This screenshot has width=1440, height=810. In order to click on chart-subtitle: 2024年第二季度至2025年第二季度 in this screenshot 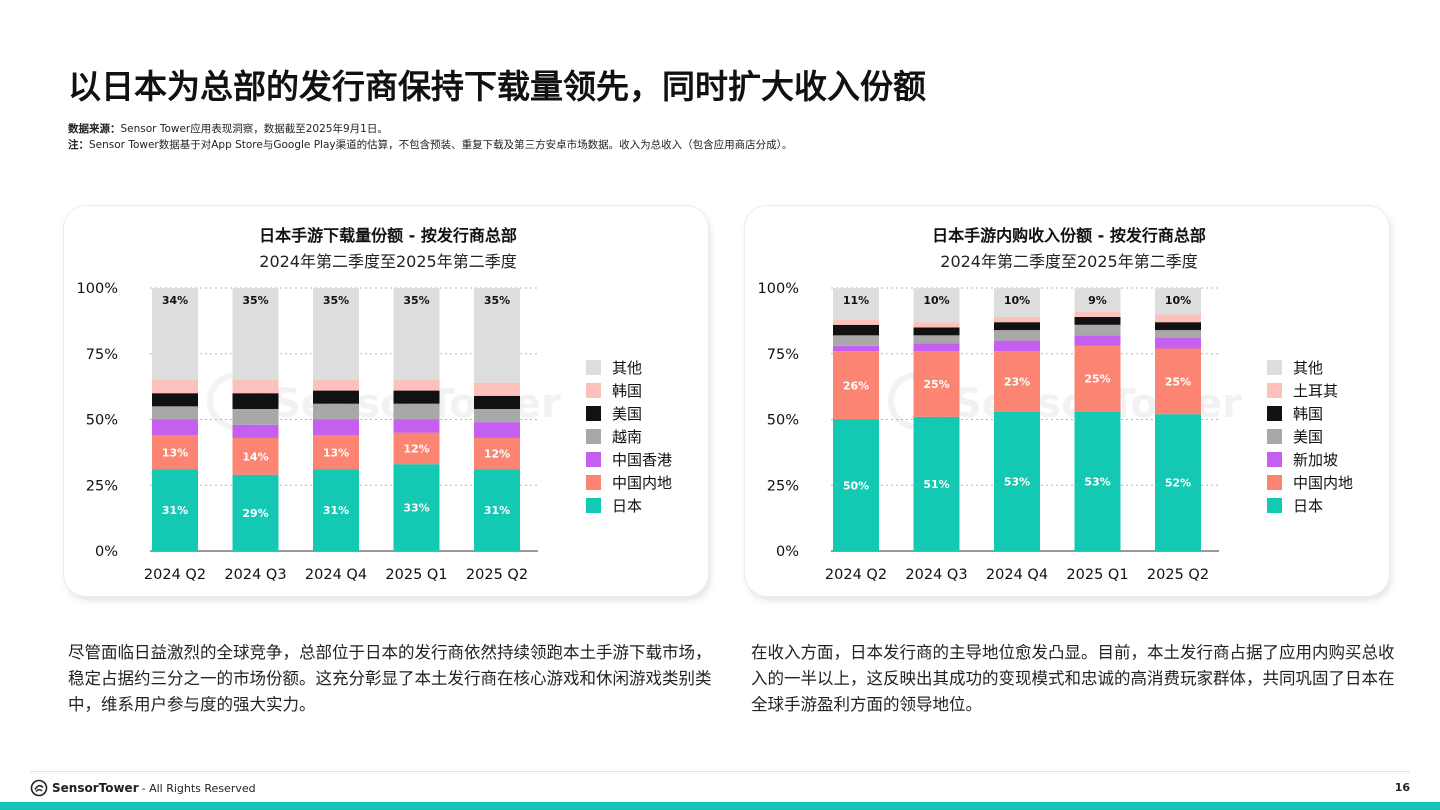, I will do `click(1068, 261)`.